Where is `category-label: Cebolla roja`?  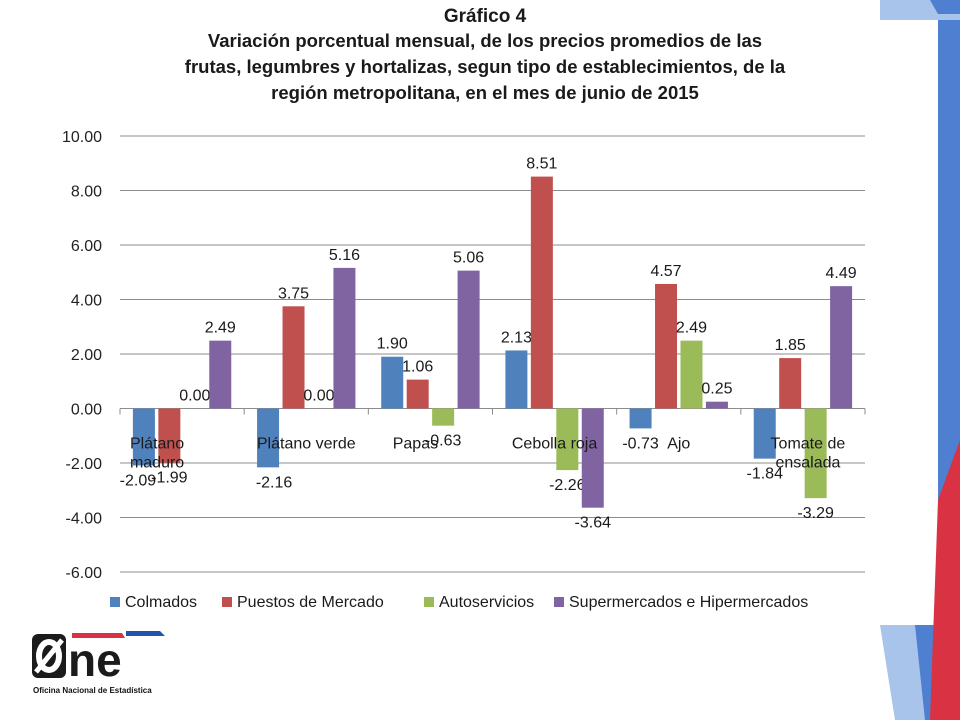 category-label: Cebolla roja is located at coordinates (554, 444).